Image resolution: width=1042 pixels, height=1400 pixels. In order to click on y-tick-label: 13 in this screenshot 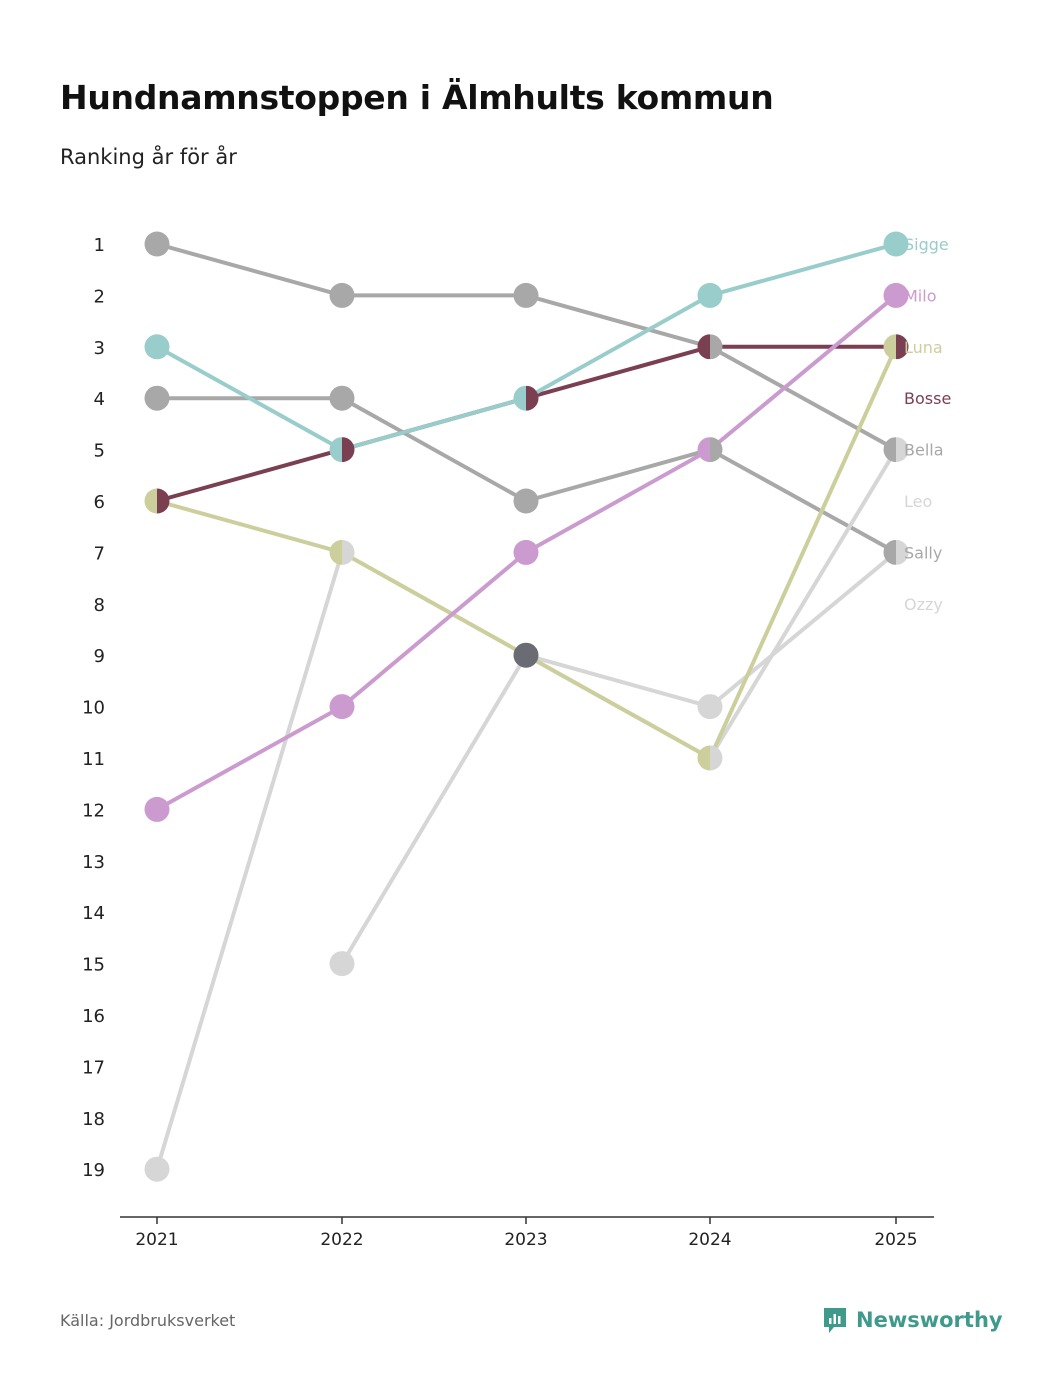, I will do `click(93, 862)`.